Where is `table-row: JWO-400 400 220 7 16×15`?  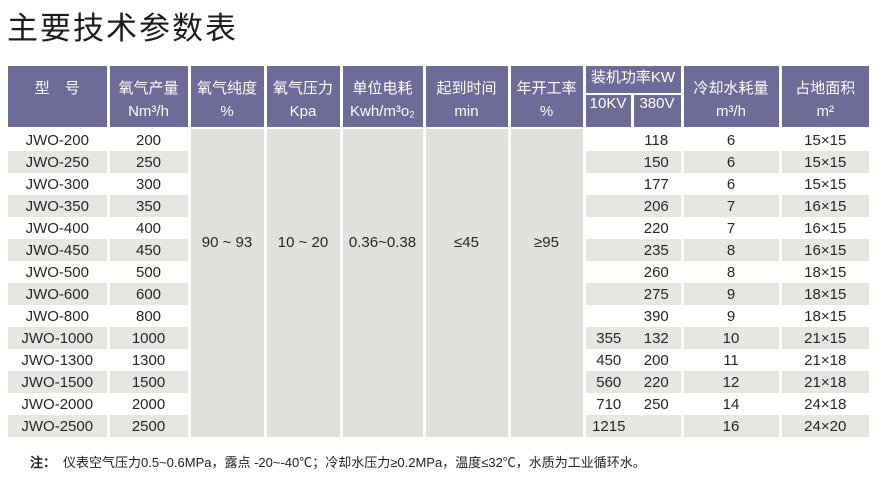
table-row: JWO-400 400 220 7 16×15 is located at coordinates (438, 228).